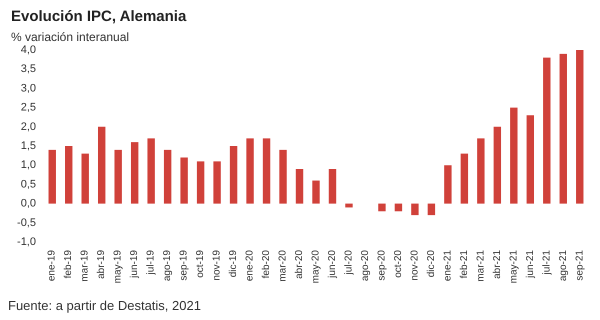 The width and height of the screenshot is (600, 320). I want to click on x-tick-label: jul-21, so click(546, 263).